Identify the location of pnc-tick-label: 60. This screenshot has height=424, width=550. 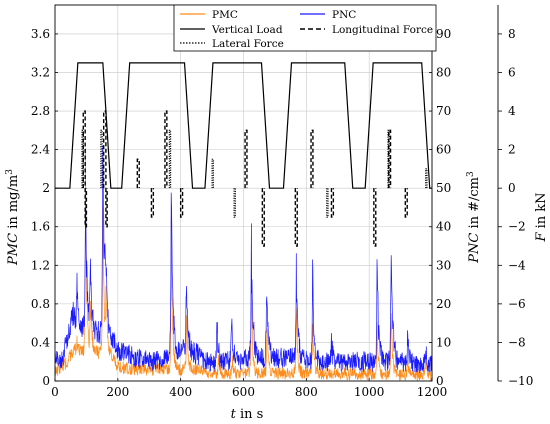
(443, 150).